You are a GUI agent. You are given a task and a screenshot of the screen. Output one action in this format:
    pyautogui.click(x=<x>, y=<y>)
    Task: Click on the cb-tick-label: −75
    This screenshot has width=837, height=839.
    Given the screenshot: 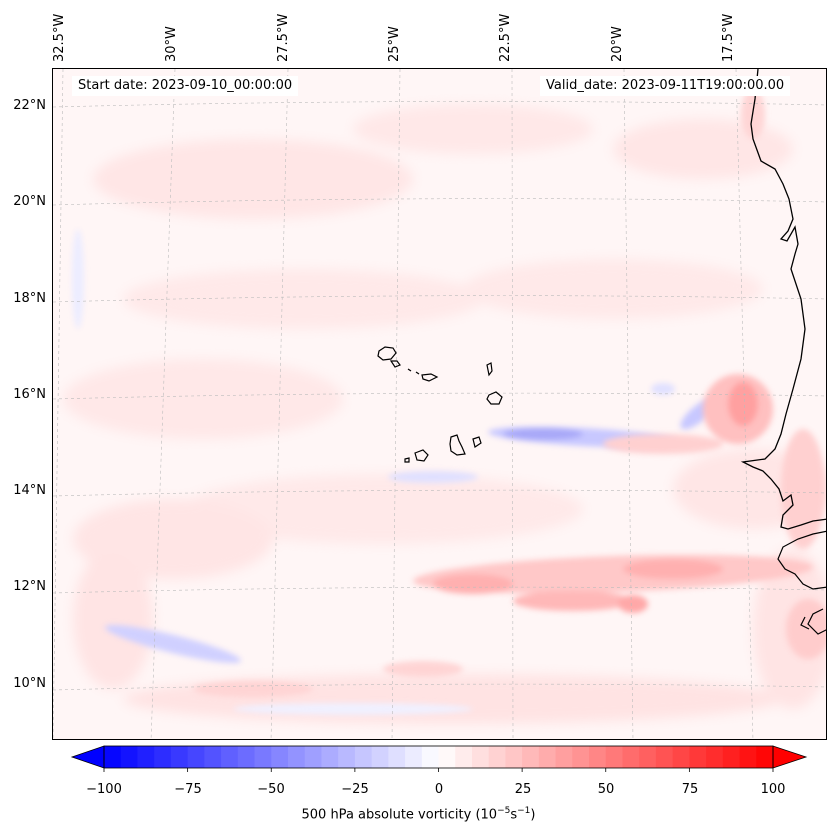 What is the action you would take?
    pyautogui.click(x=188, y=789)
    